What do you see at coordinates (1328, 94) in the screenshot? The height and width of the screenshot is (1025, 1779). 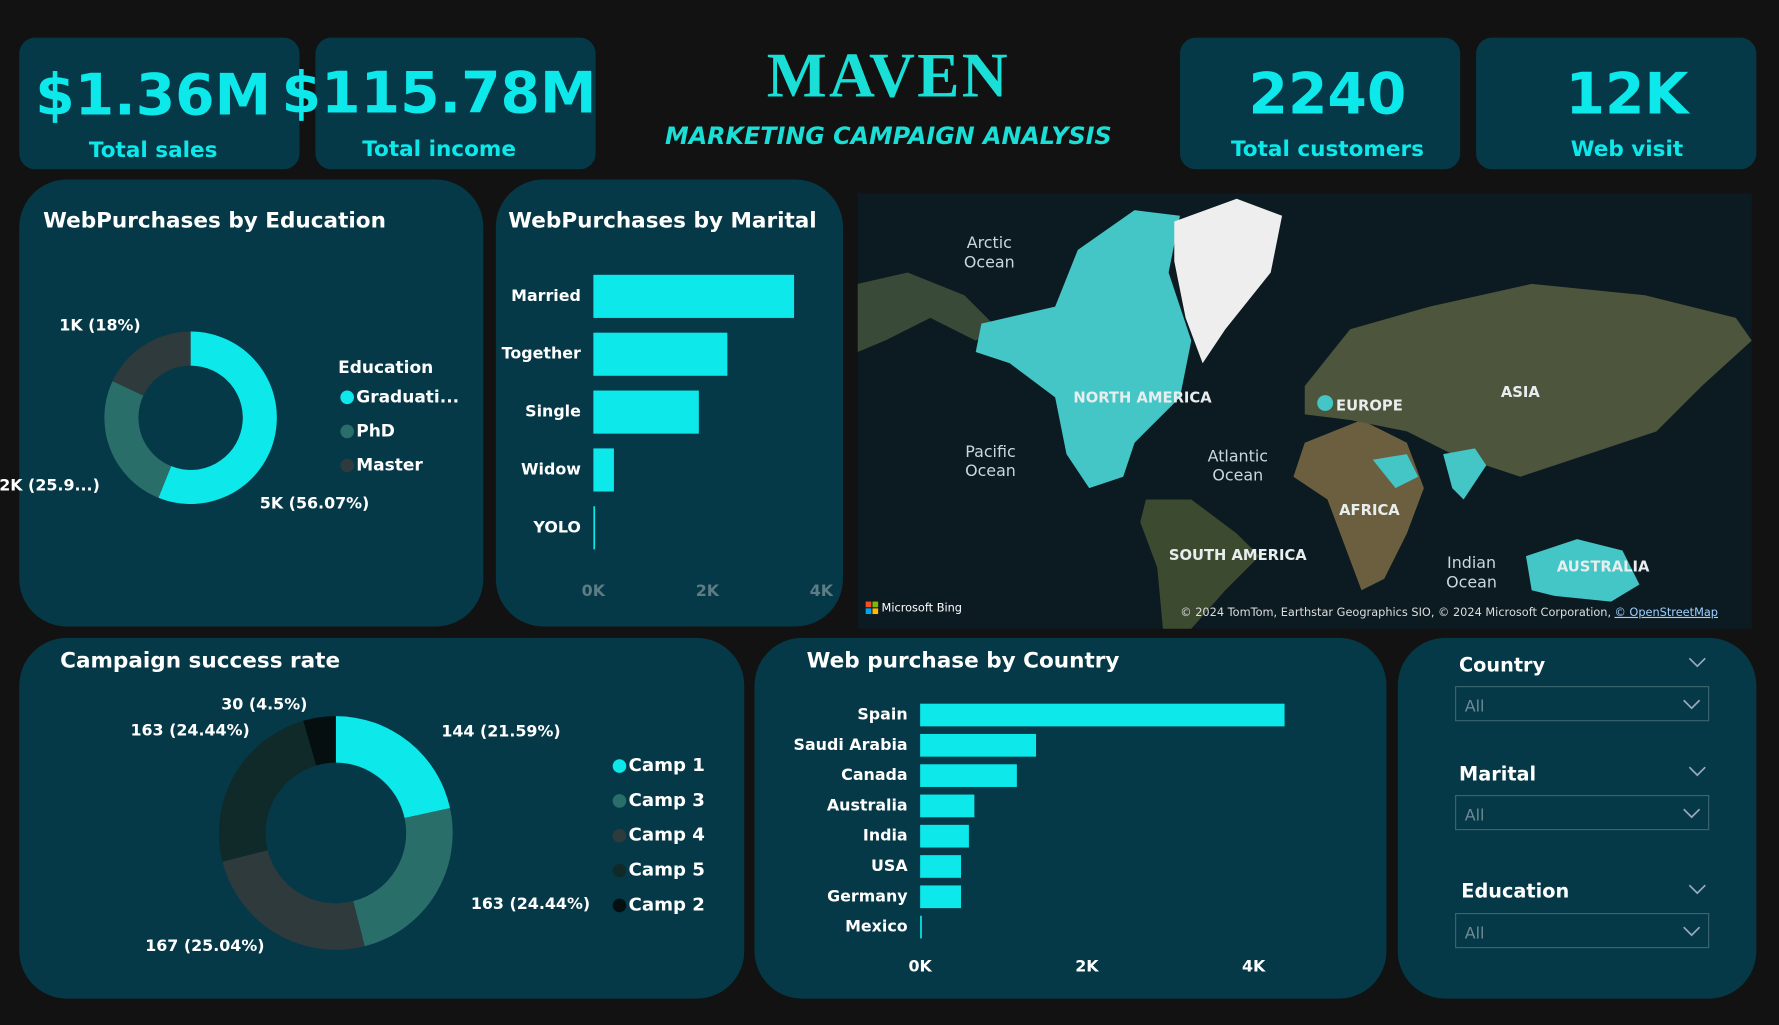 I see `kpi-value: 2240` at bounding box center [1328, 94].